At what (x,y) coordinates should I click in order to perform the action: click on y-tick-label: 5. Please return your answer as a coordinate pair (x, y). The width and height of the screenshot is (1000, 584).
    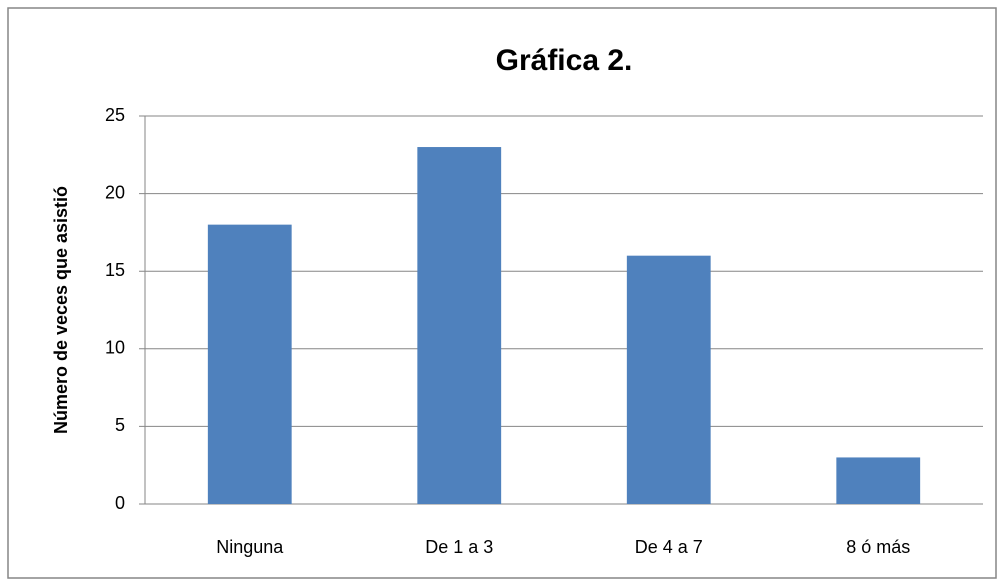
    Looking at the image, I should click on (120, 425).